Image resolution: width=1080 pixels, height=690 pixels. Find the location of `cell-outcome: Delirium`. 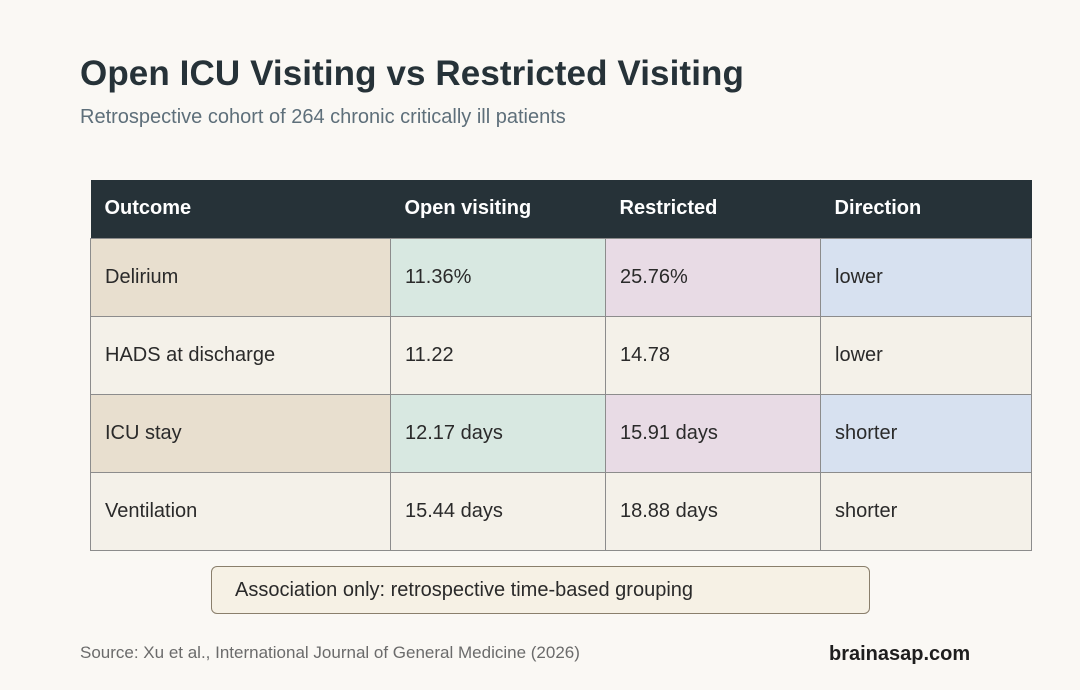

cell-outcome: Delirium is located at coordinates (240, 277).